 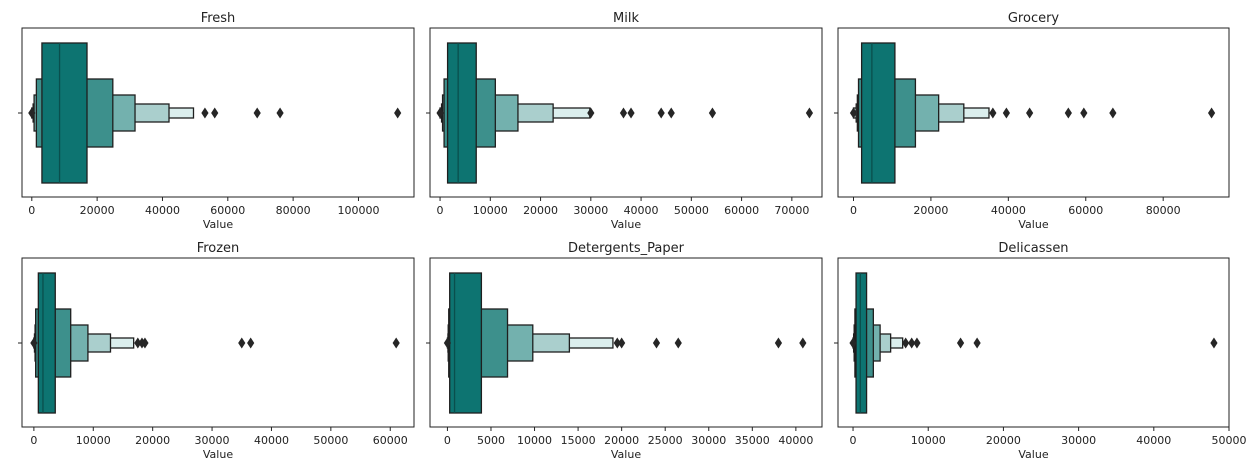 I want to click on panel-grocery: Grocery 0 20000 40000 60000 80000 Value, so click(x=1032, y=121).